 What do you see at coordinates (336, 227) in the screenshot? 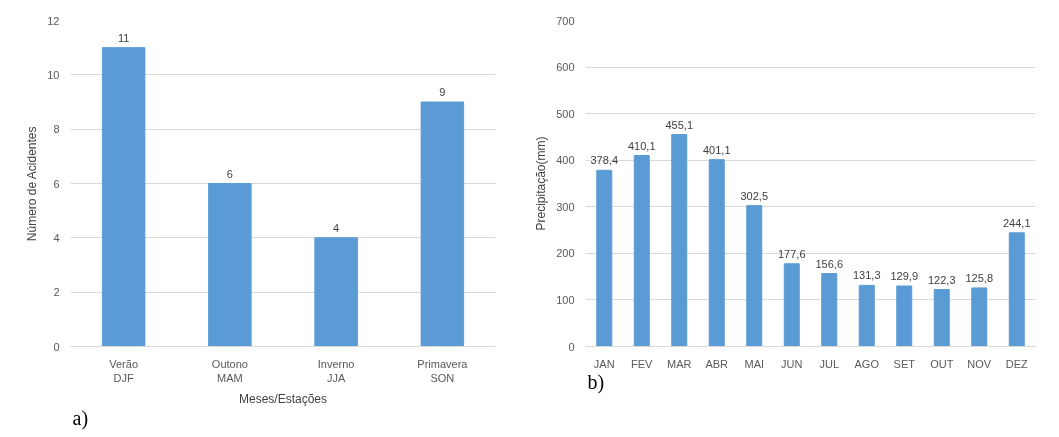
I see `data-label: 4` at bounding box center [336, 227].